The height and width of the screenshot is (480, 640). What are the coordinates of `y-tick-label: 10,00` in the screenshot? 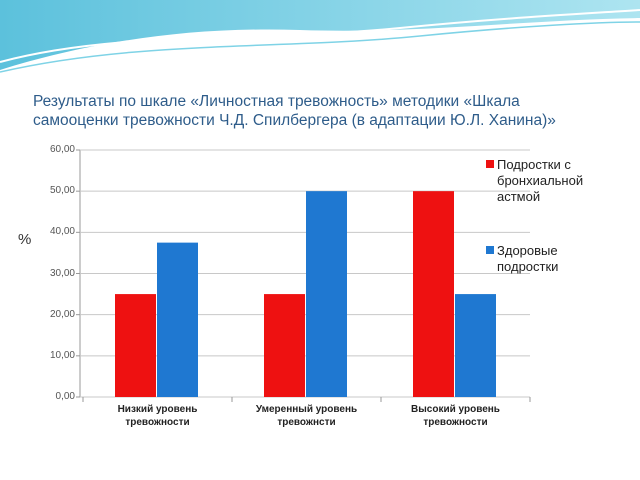 It's located at (62, 355).